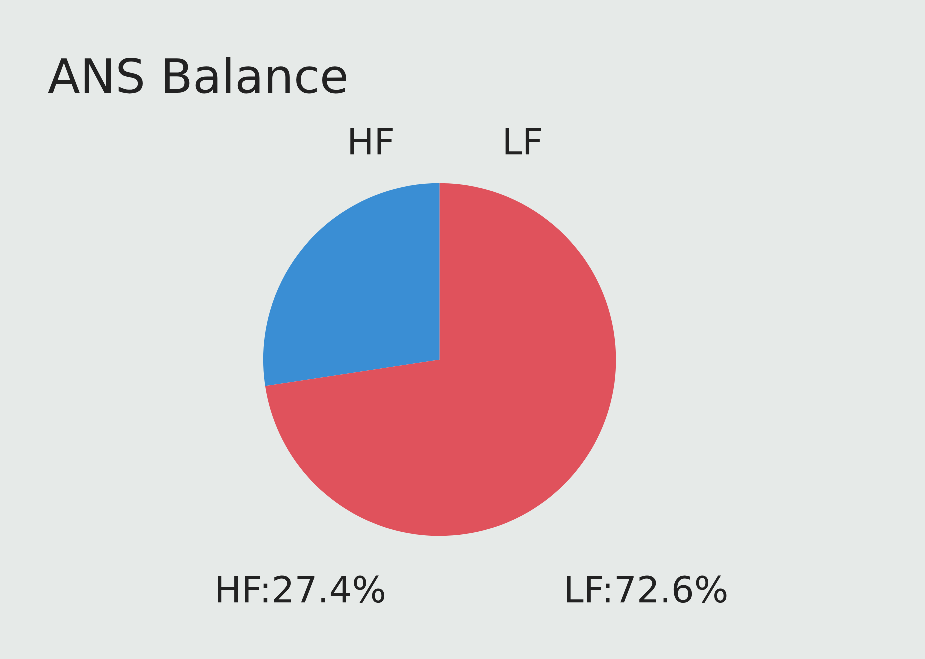 Image resolution: width=925 pixels, height=659 pixels. Describe the element at coordinates (197, 75) in the screenshot. I see `chart-title: ANS Balance` at that location.